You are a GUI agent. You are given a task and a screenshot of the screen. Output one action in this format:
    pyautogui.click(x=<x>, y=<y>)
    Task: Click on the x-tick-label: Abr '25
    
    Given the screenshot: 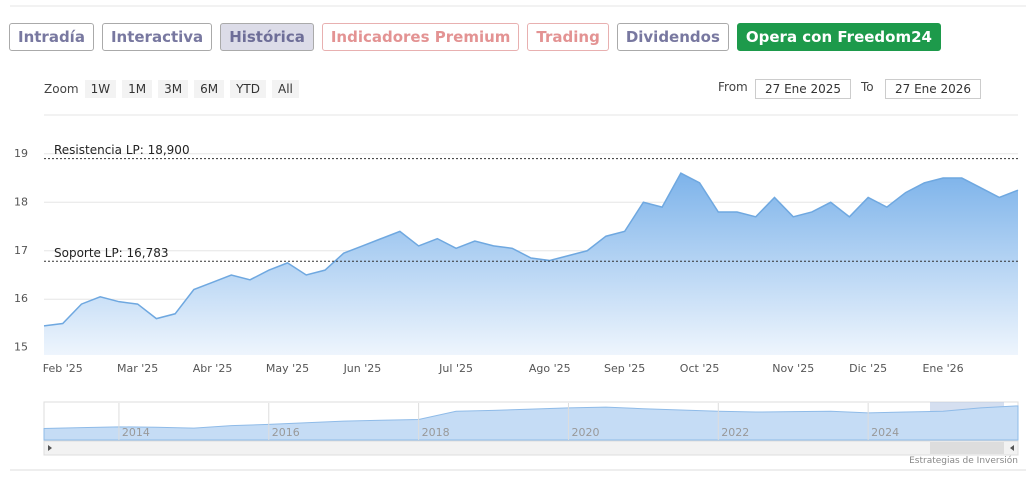 What is the action you would take?
    pyautogui.click(x=213, y=368)
    